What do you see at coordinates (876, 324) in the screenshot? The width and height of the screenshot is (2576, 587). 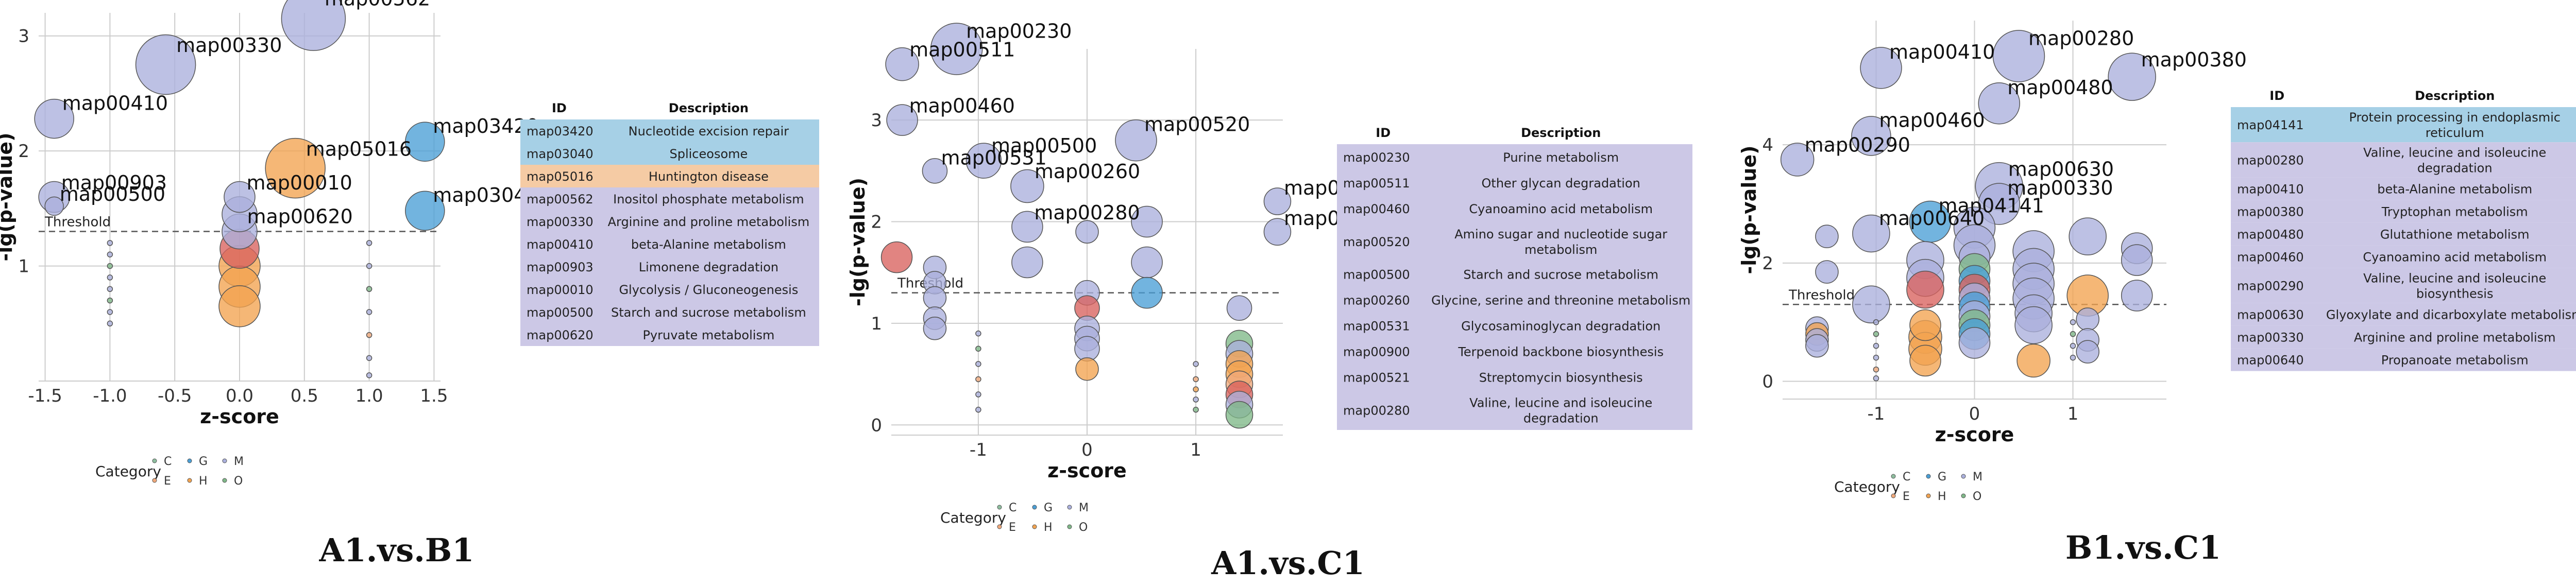 I see `y-tick-label: 1` at bounding box center [876, 324].